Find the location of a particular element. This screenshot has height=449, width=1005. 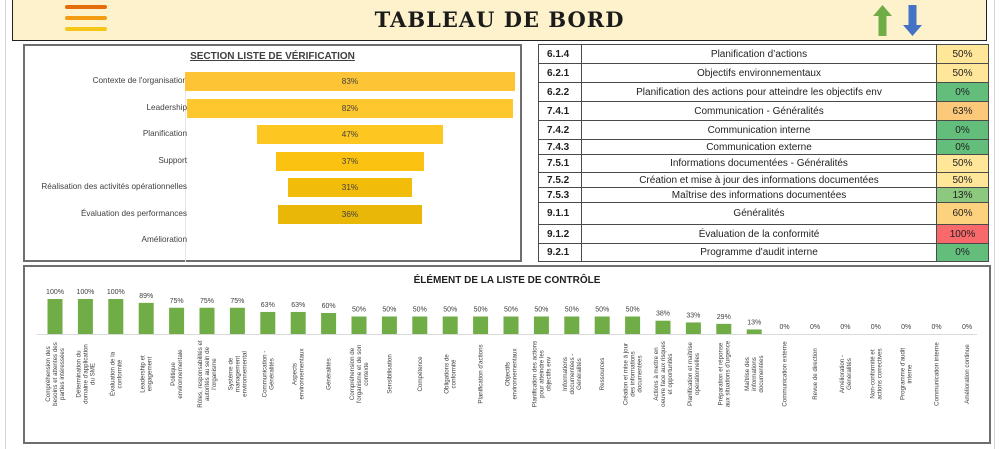

category-label-line: opérationnelles is located at coordinates (697, 374).